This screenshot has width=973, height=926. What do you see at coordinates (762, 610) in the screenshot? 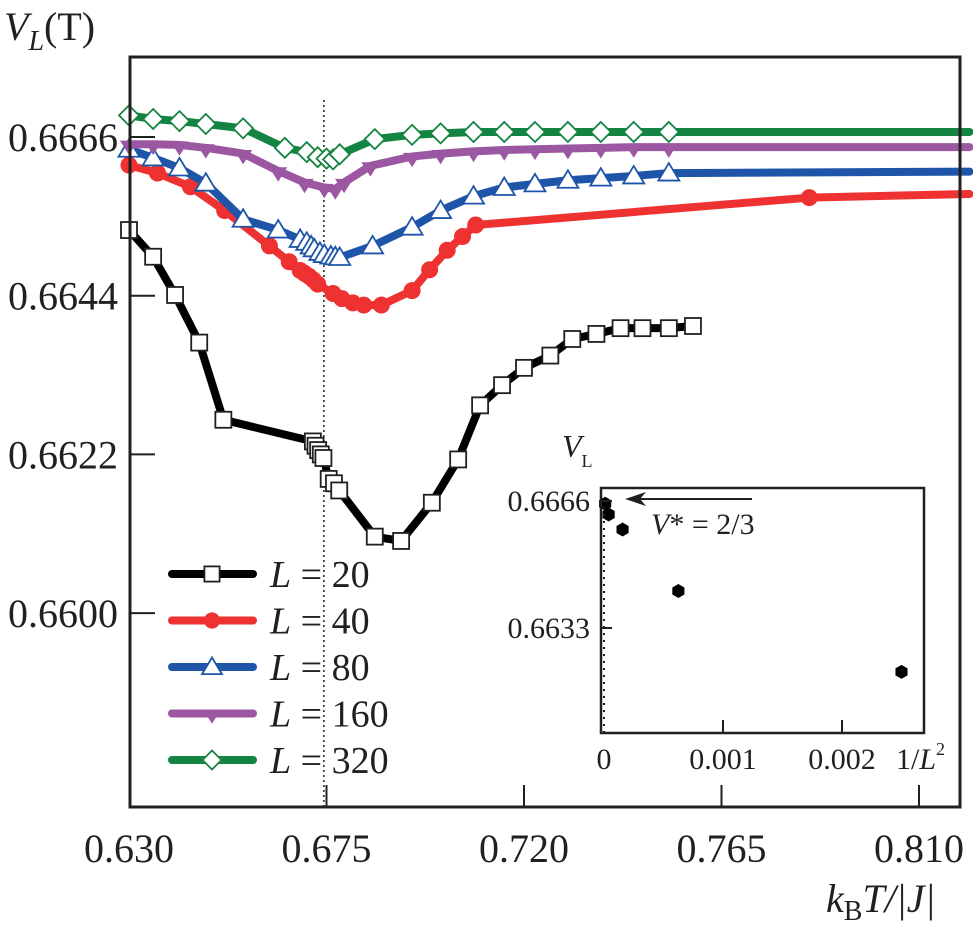
I see `inset-frame` at bounding box center [762, 610].